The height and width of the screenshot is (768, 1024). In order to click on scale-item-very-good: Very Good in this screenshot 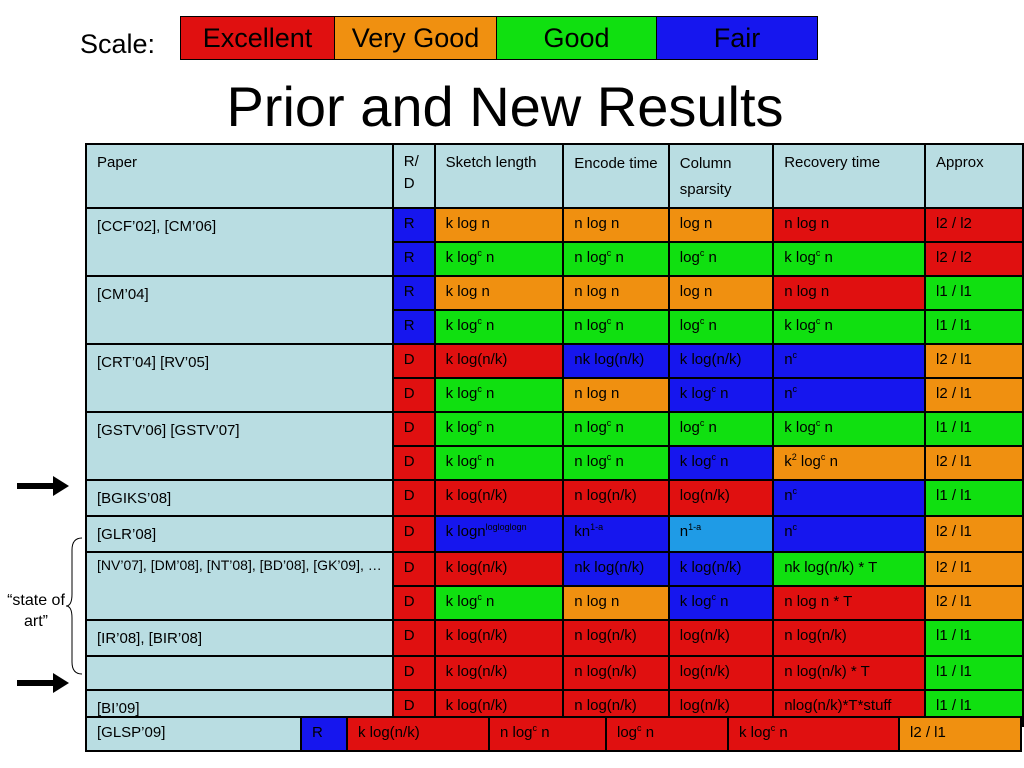, I will do `click(416, 38)`.